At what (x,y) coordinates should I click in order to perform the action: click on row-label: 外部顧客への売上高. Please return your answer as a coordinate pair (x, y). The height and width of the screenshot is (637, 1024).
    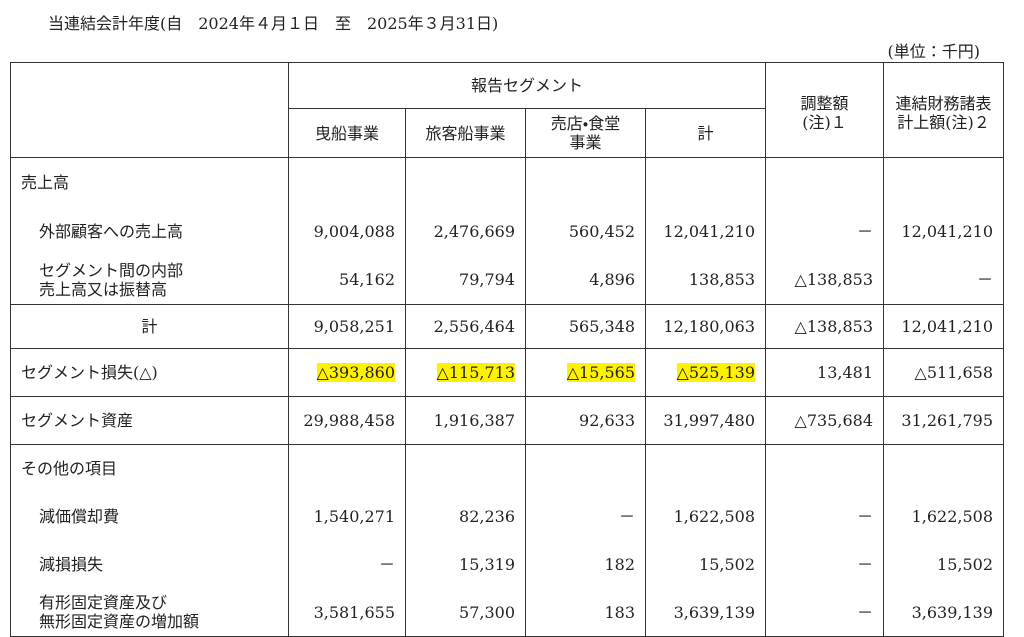
    Looking at the image, I should click on (149, 231).